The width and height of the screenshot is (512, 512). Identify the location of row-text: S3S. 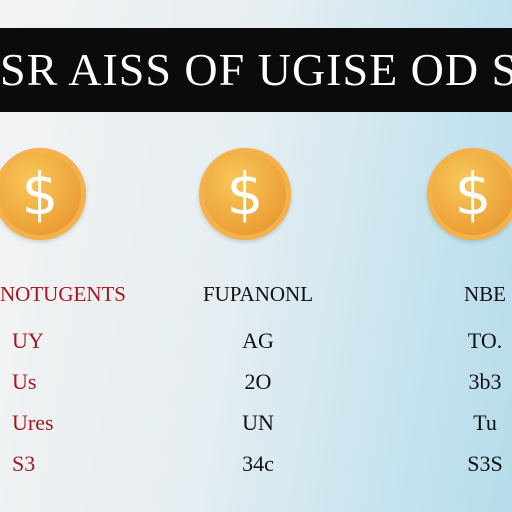
(485, 463).